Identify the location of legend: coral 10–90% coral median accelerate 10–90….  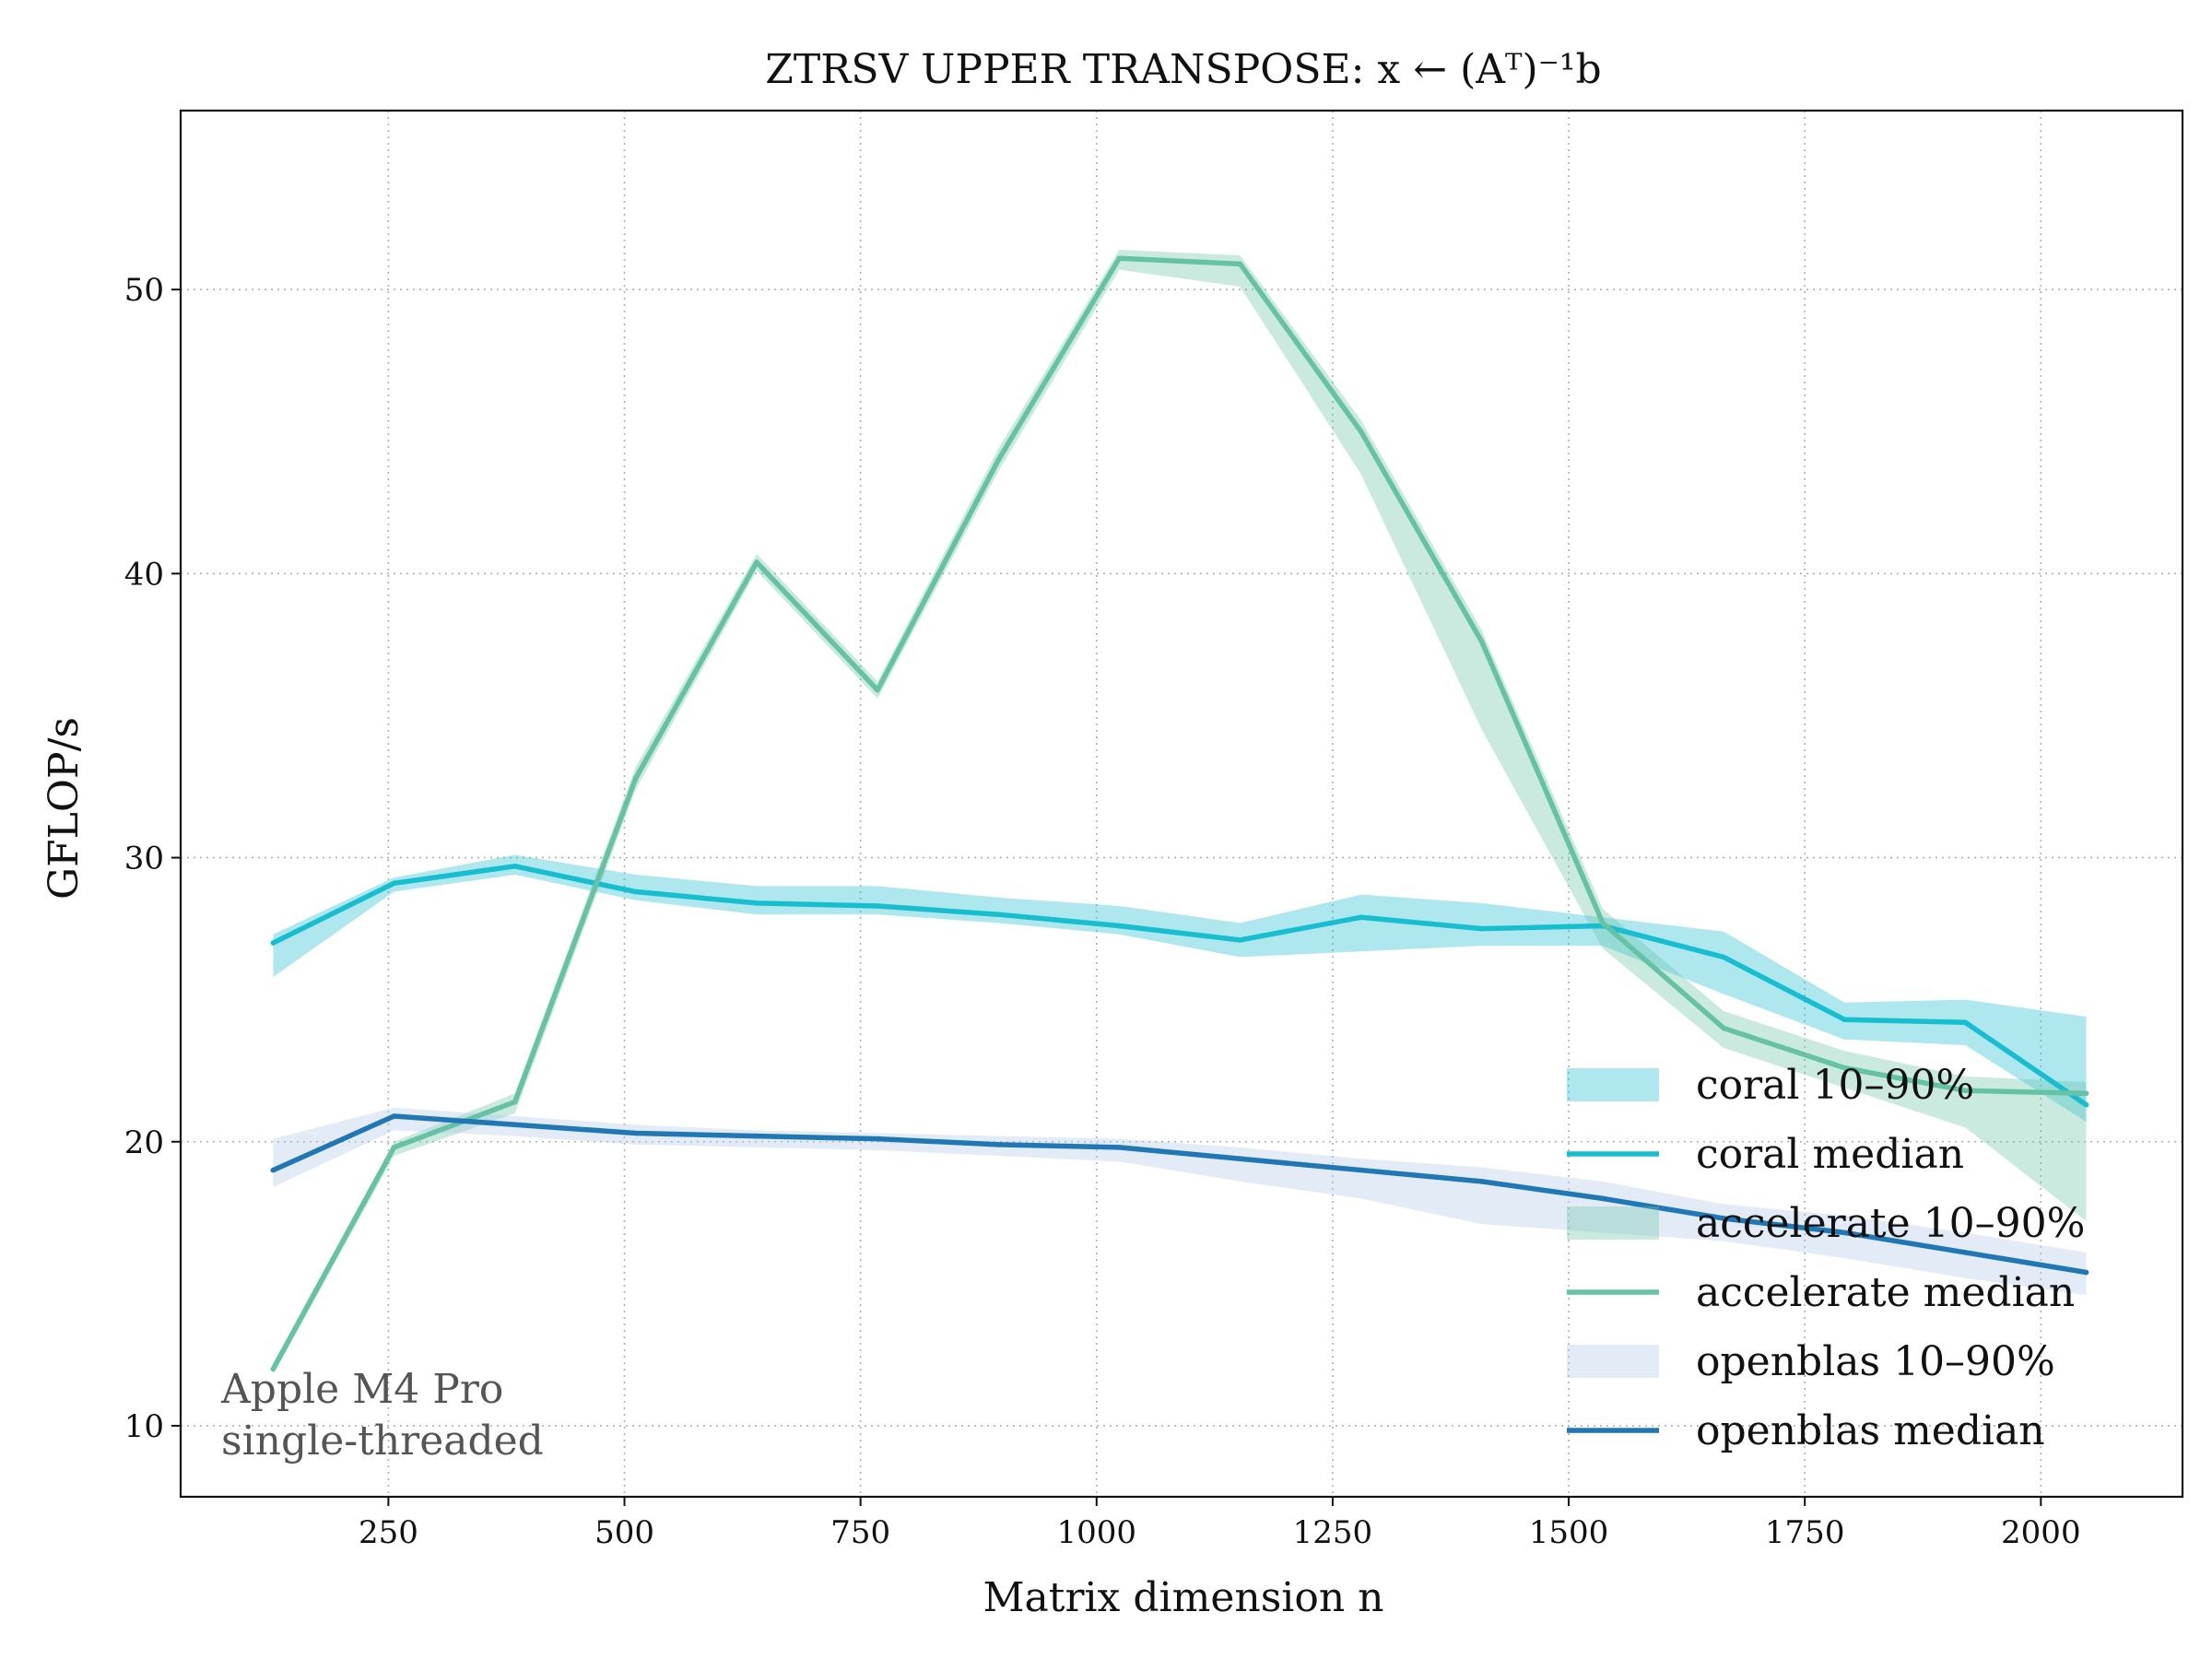
(1826, 1258).